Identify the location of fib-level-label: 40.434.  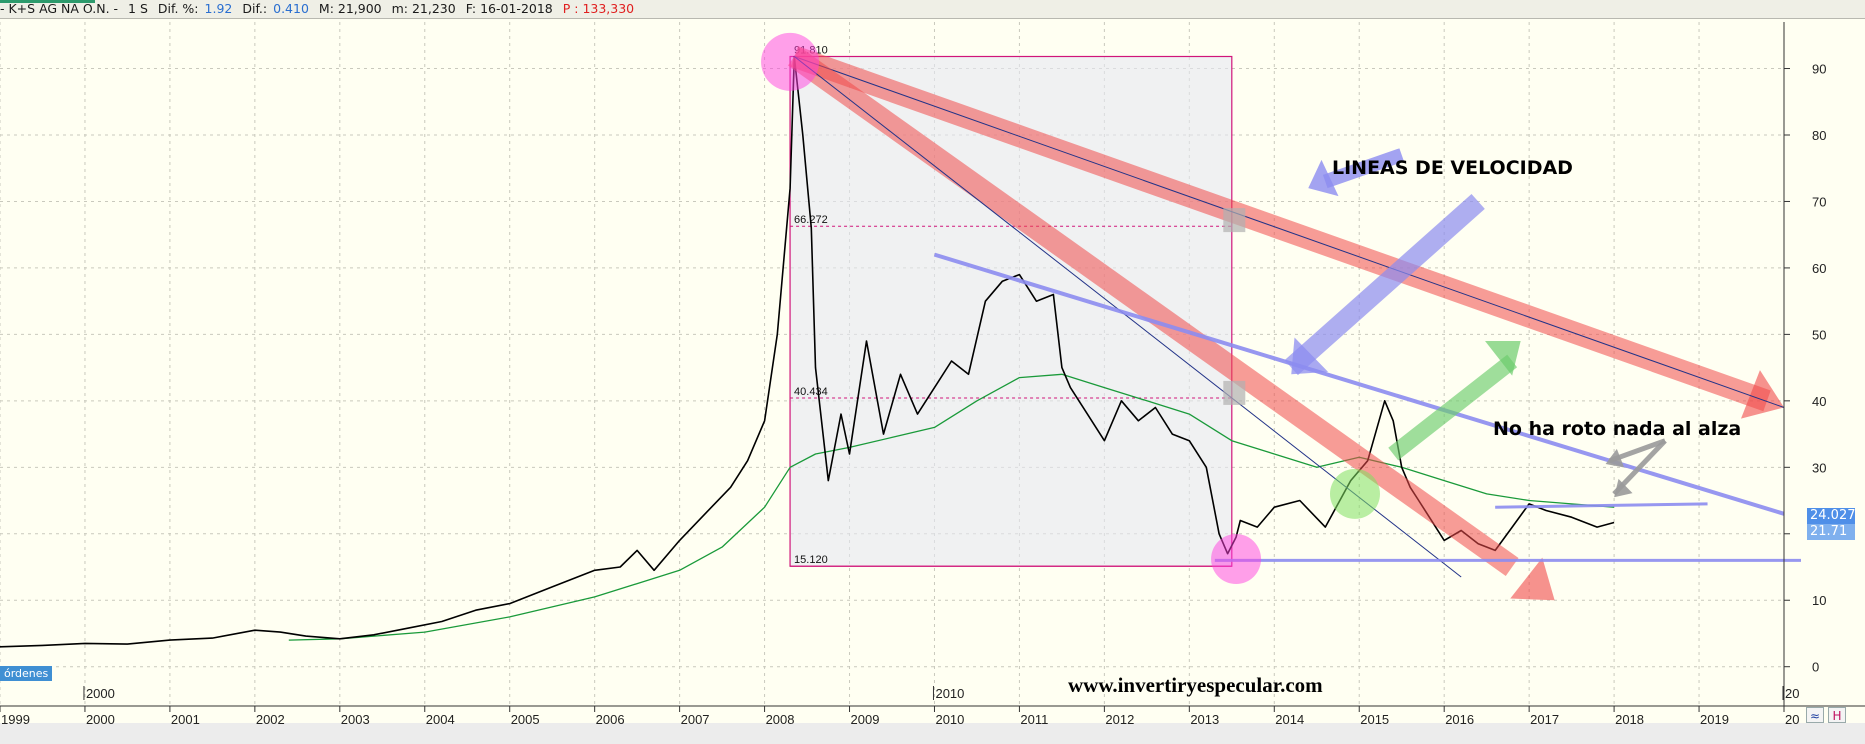
(811, 392).